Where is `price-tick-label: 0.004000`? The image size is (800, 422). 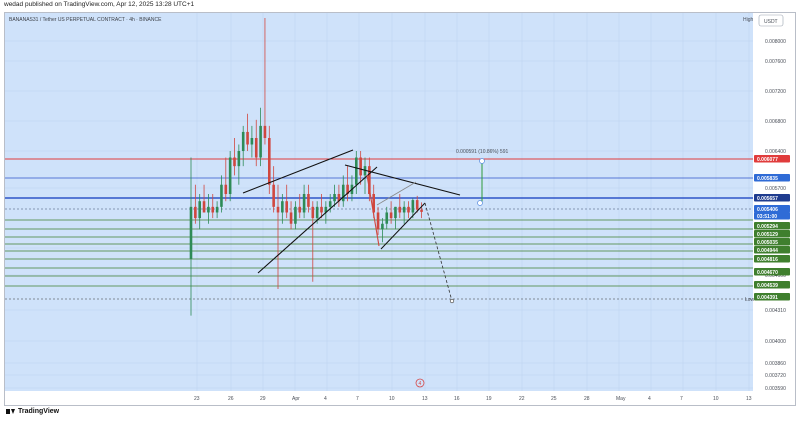
price-tick-label: 0.004000 is located at coordinates (775, 342).